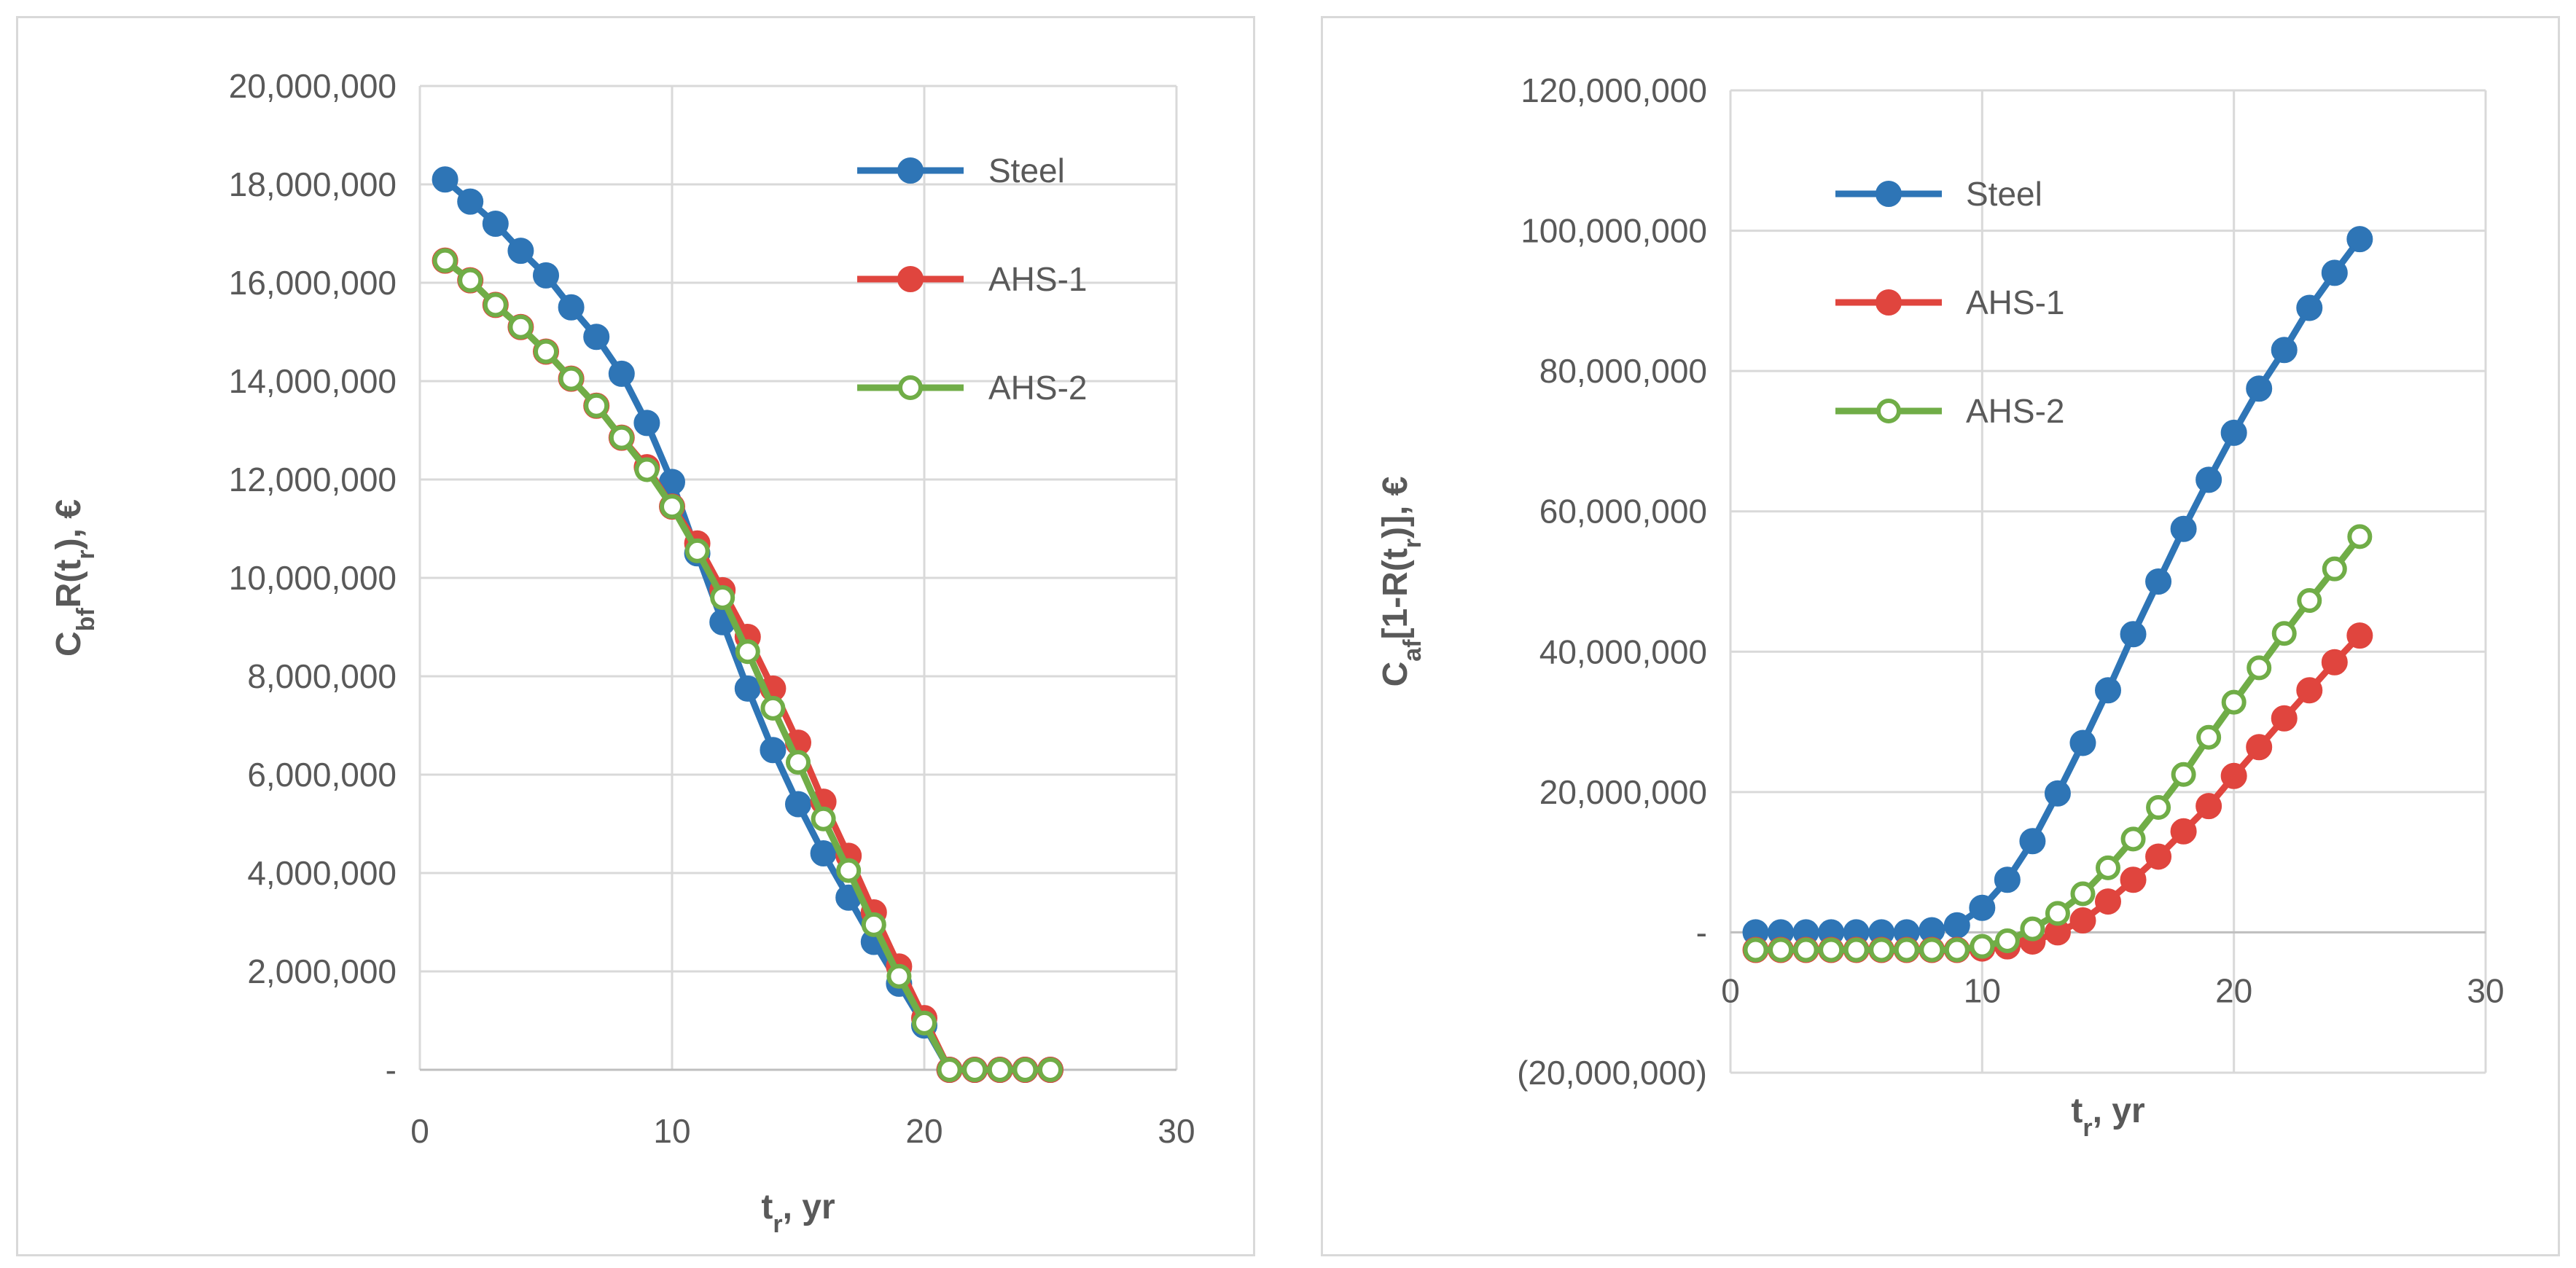  What do you see at coordinates (1889, 194) in the screenshot?
I see `legend-marker-steel` at bounding box center [1889, 194].